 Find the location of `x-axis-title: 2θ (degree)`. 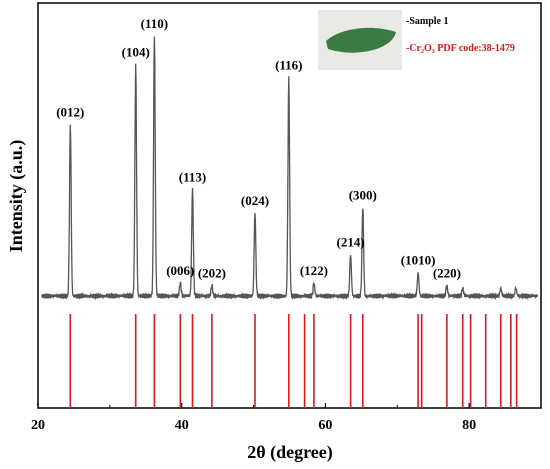

x-axis-title: 2θ (degree) is located at coordinates (290, 452).